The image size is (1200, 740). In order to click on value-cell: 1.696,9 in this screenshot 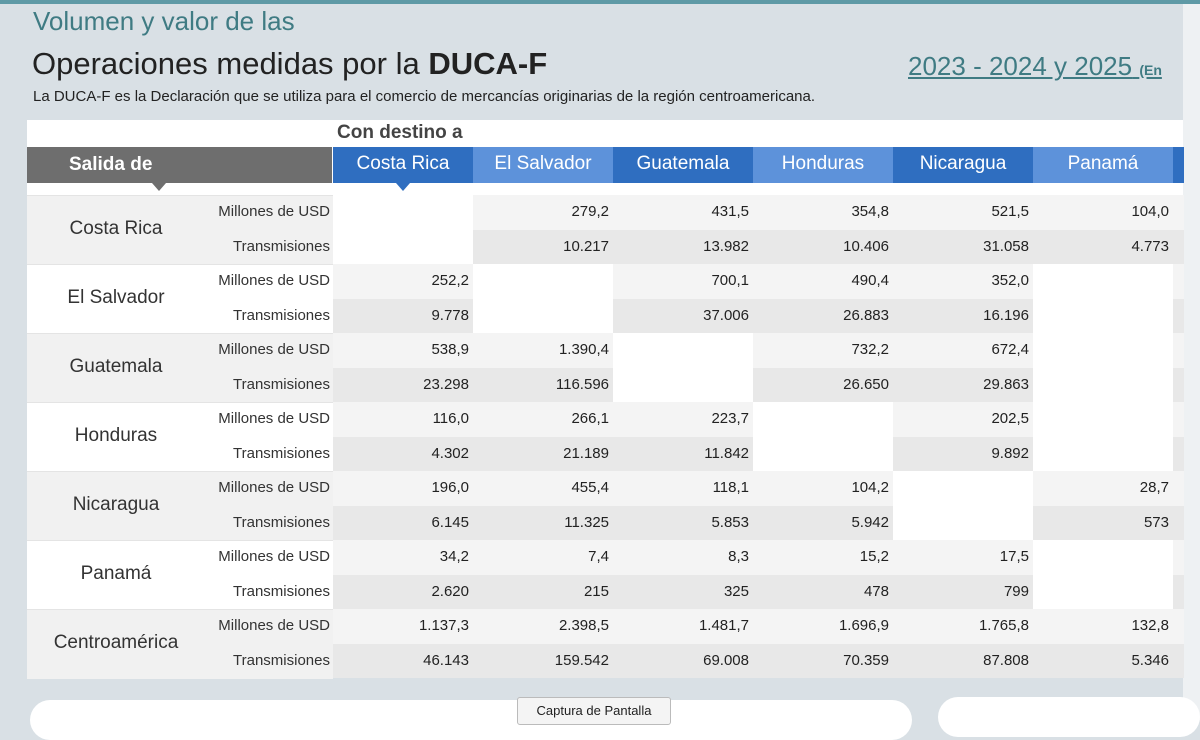, I will do `click(823, 626)`.